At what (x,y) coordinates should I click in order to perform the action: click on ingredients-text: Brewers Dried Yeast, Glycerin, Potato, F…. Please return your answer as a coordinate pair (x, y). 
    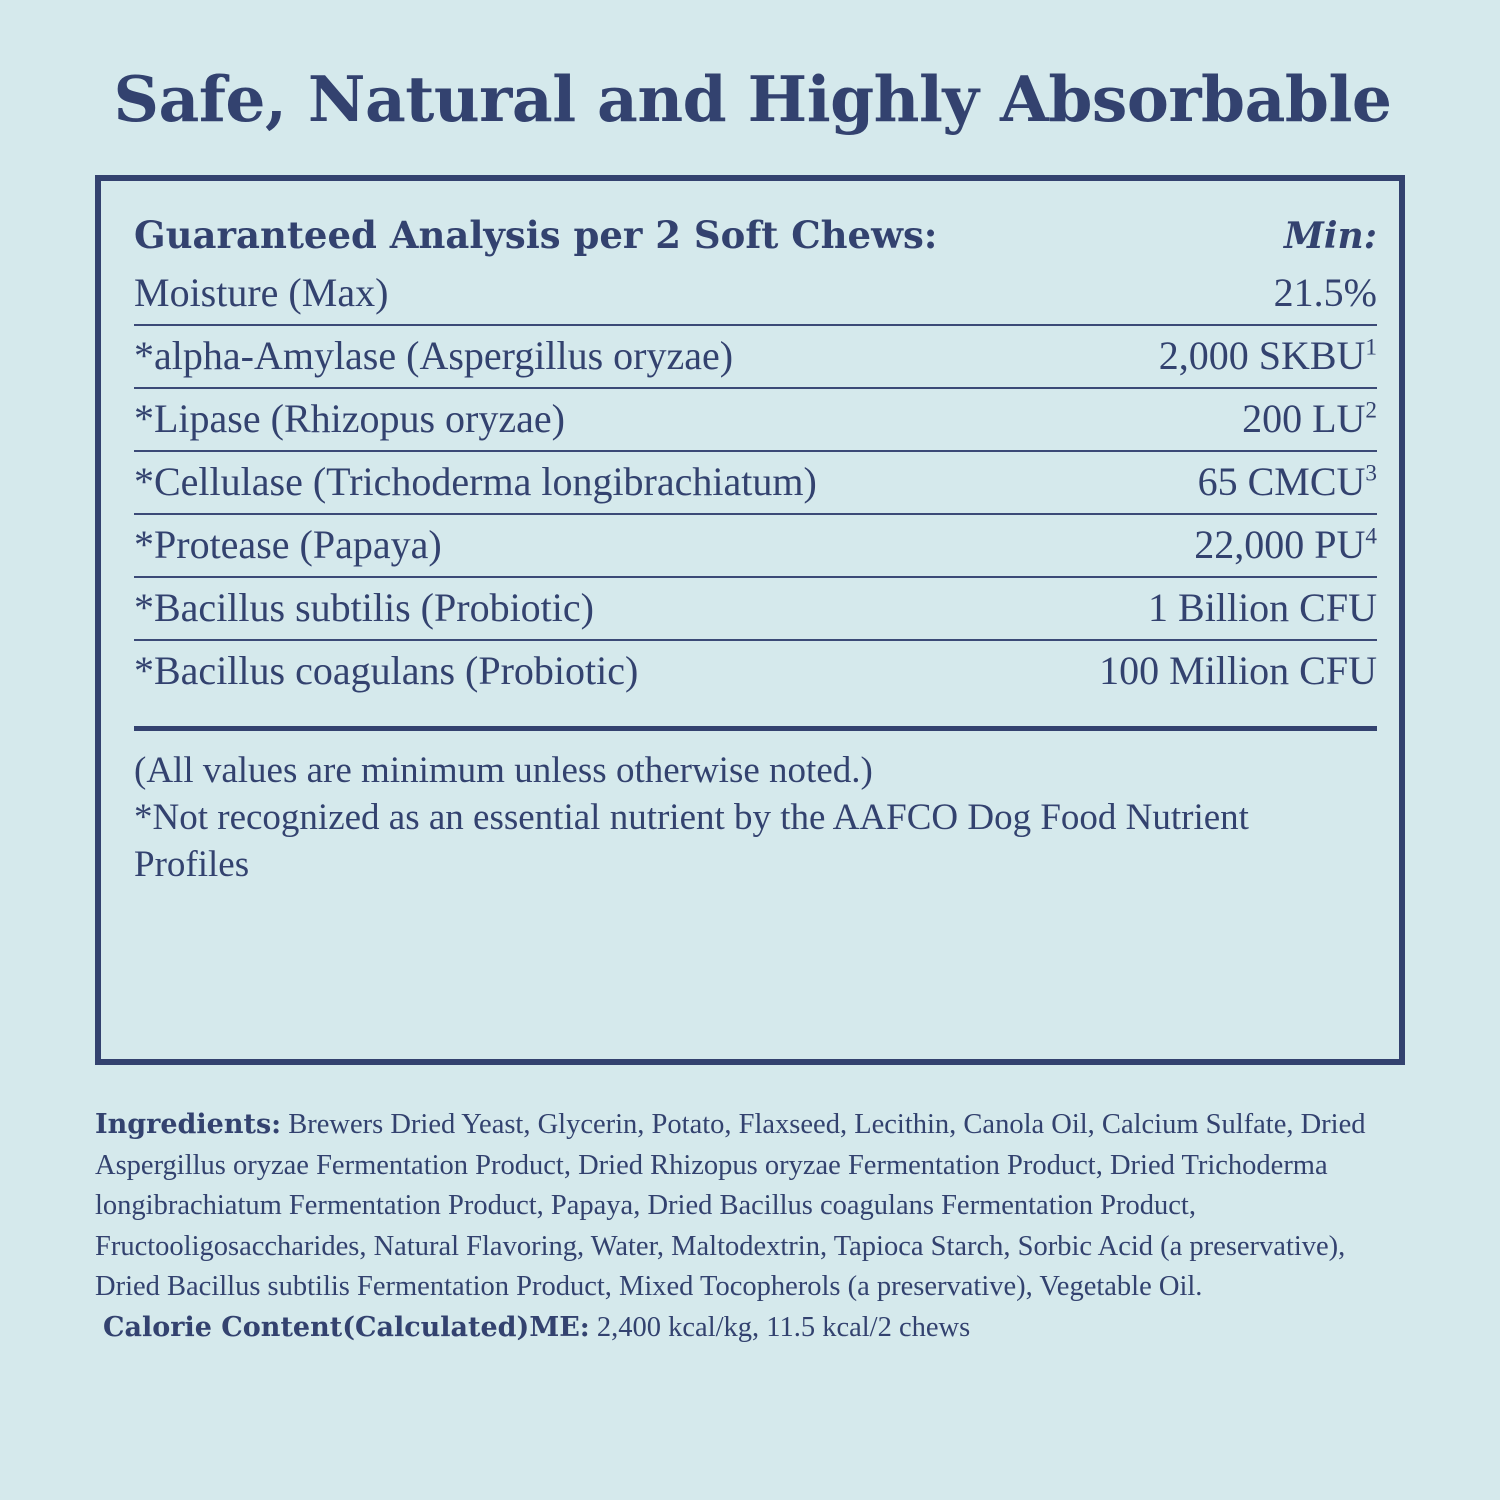
    Looking at the image, I should click on (730, 1206).